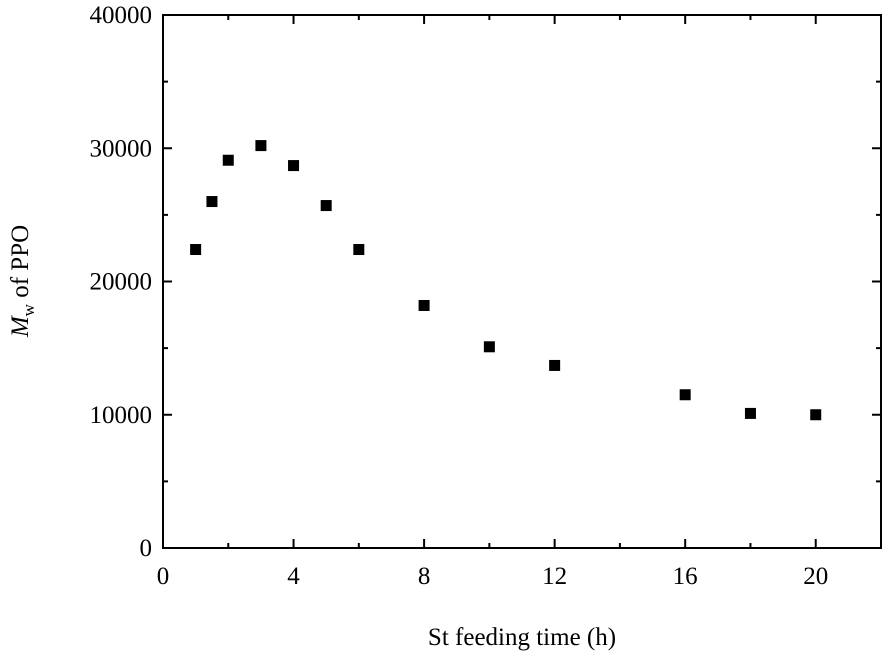 The width and height of the screenshot is (886, 656). What do you see at coordinates (121, 148) in the screenshot?
I see `y-tick-label: 30000` at bounding box center [121, 148].